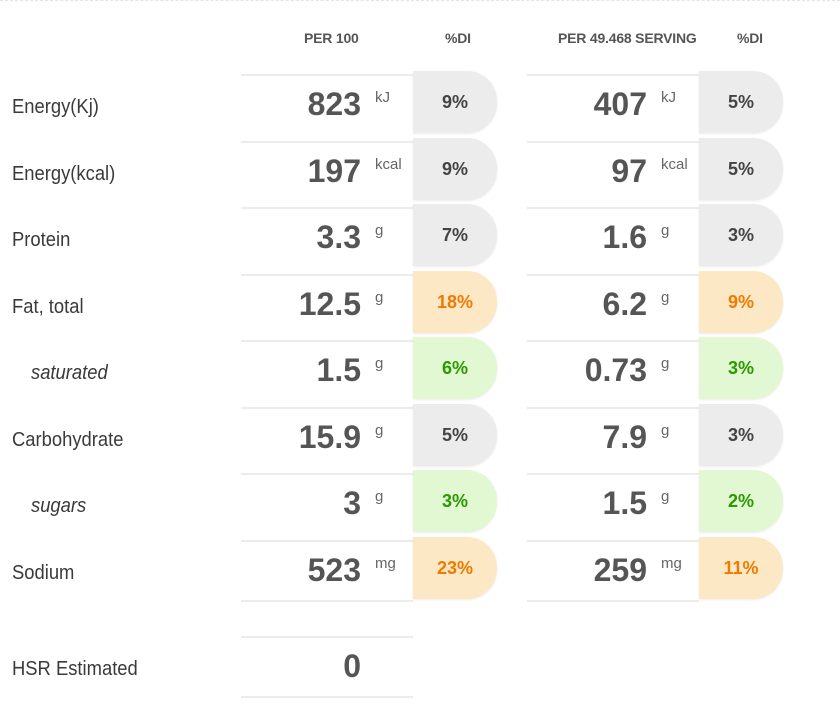  I want to click on hsr-label: HSR Estimated, so click(75, 669).